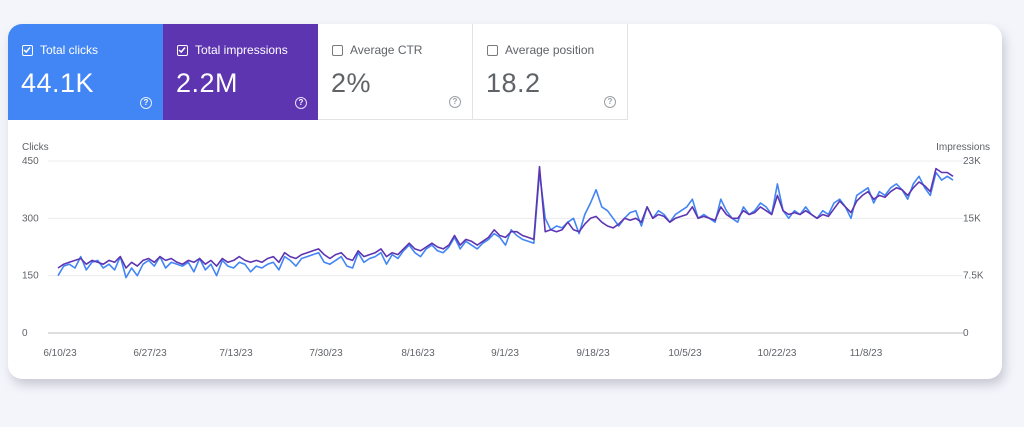  What do you see at coordinates (963, 147) in the screenshot?
I see `right-axis-label: Impressions` at bounding box center [963, 147].